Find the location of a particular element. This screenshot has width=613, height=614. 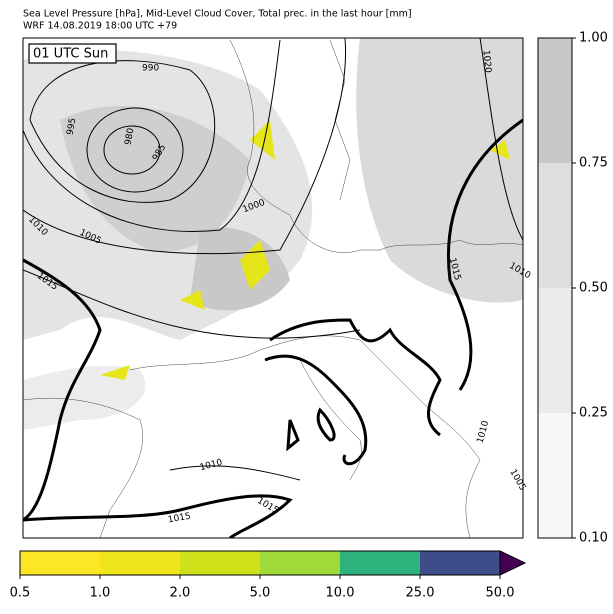

tick-label: 50.0 is located at coordinates (500, 593).